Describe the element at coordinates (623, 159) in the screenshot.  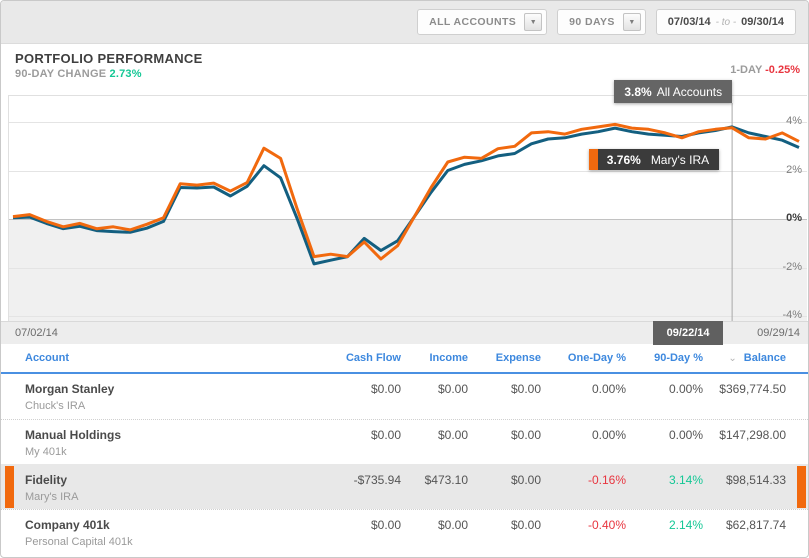
I see `tooltip-value: 3.76%` at that location.